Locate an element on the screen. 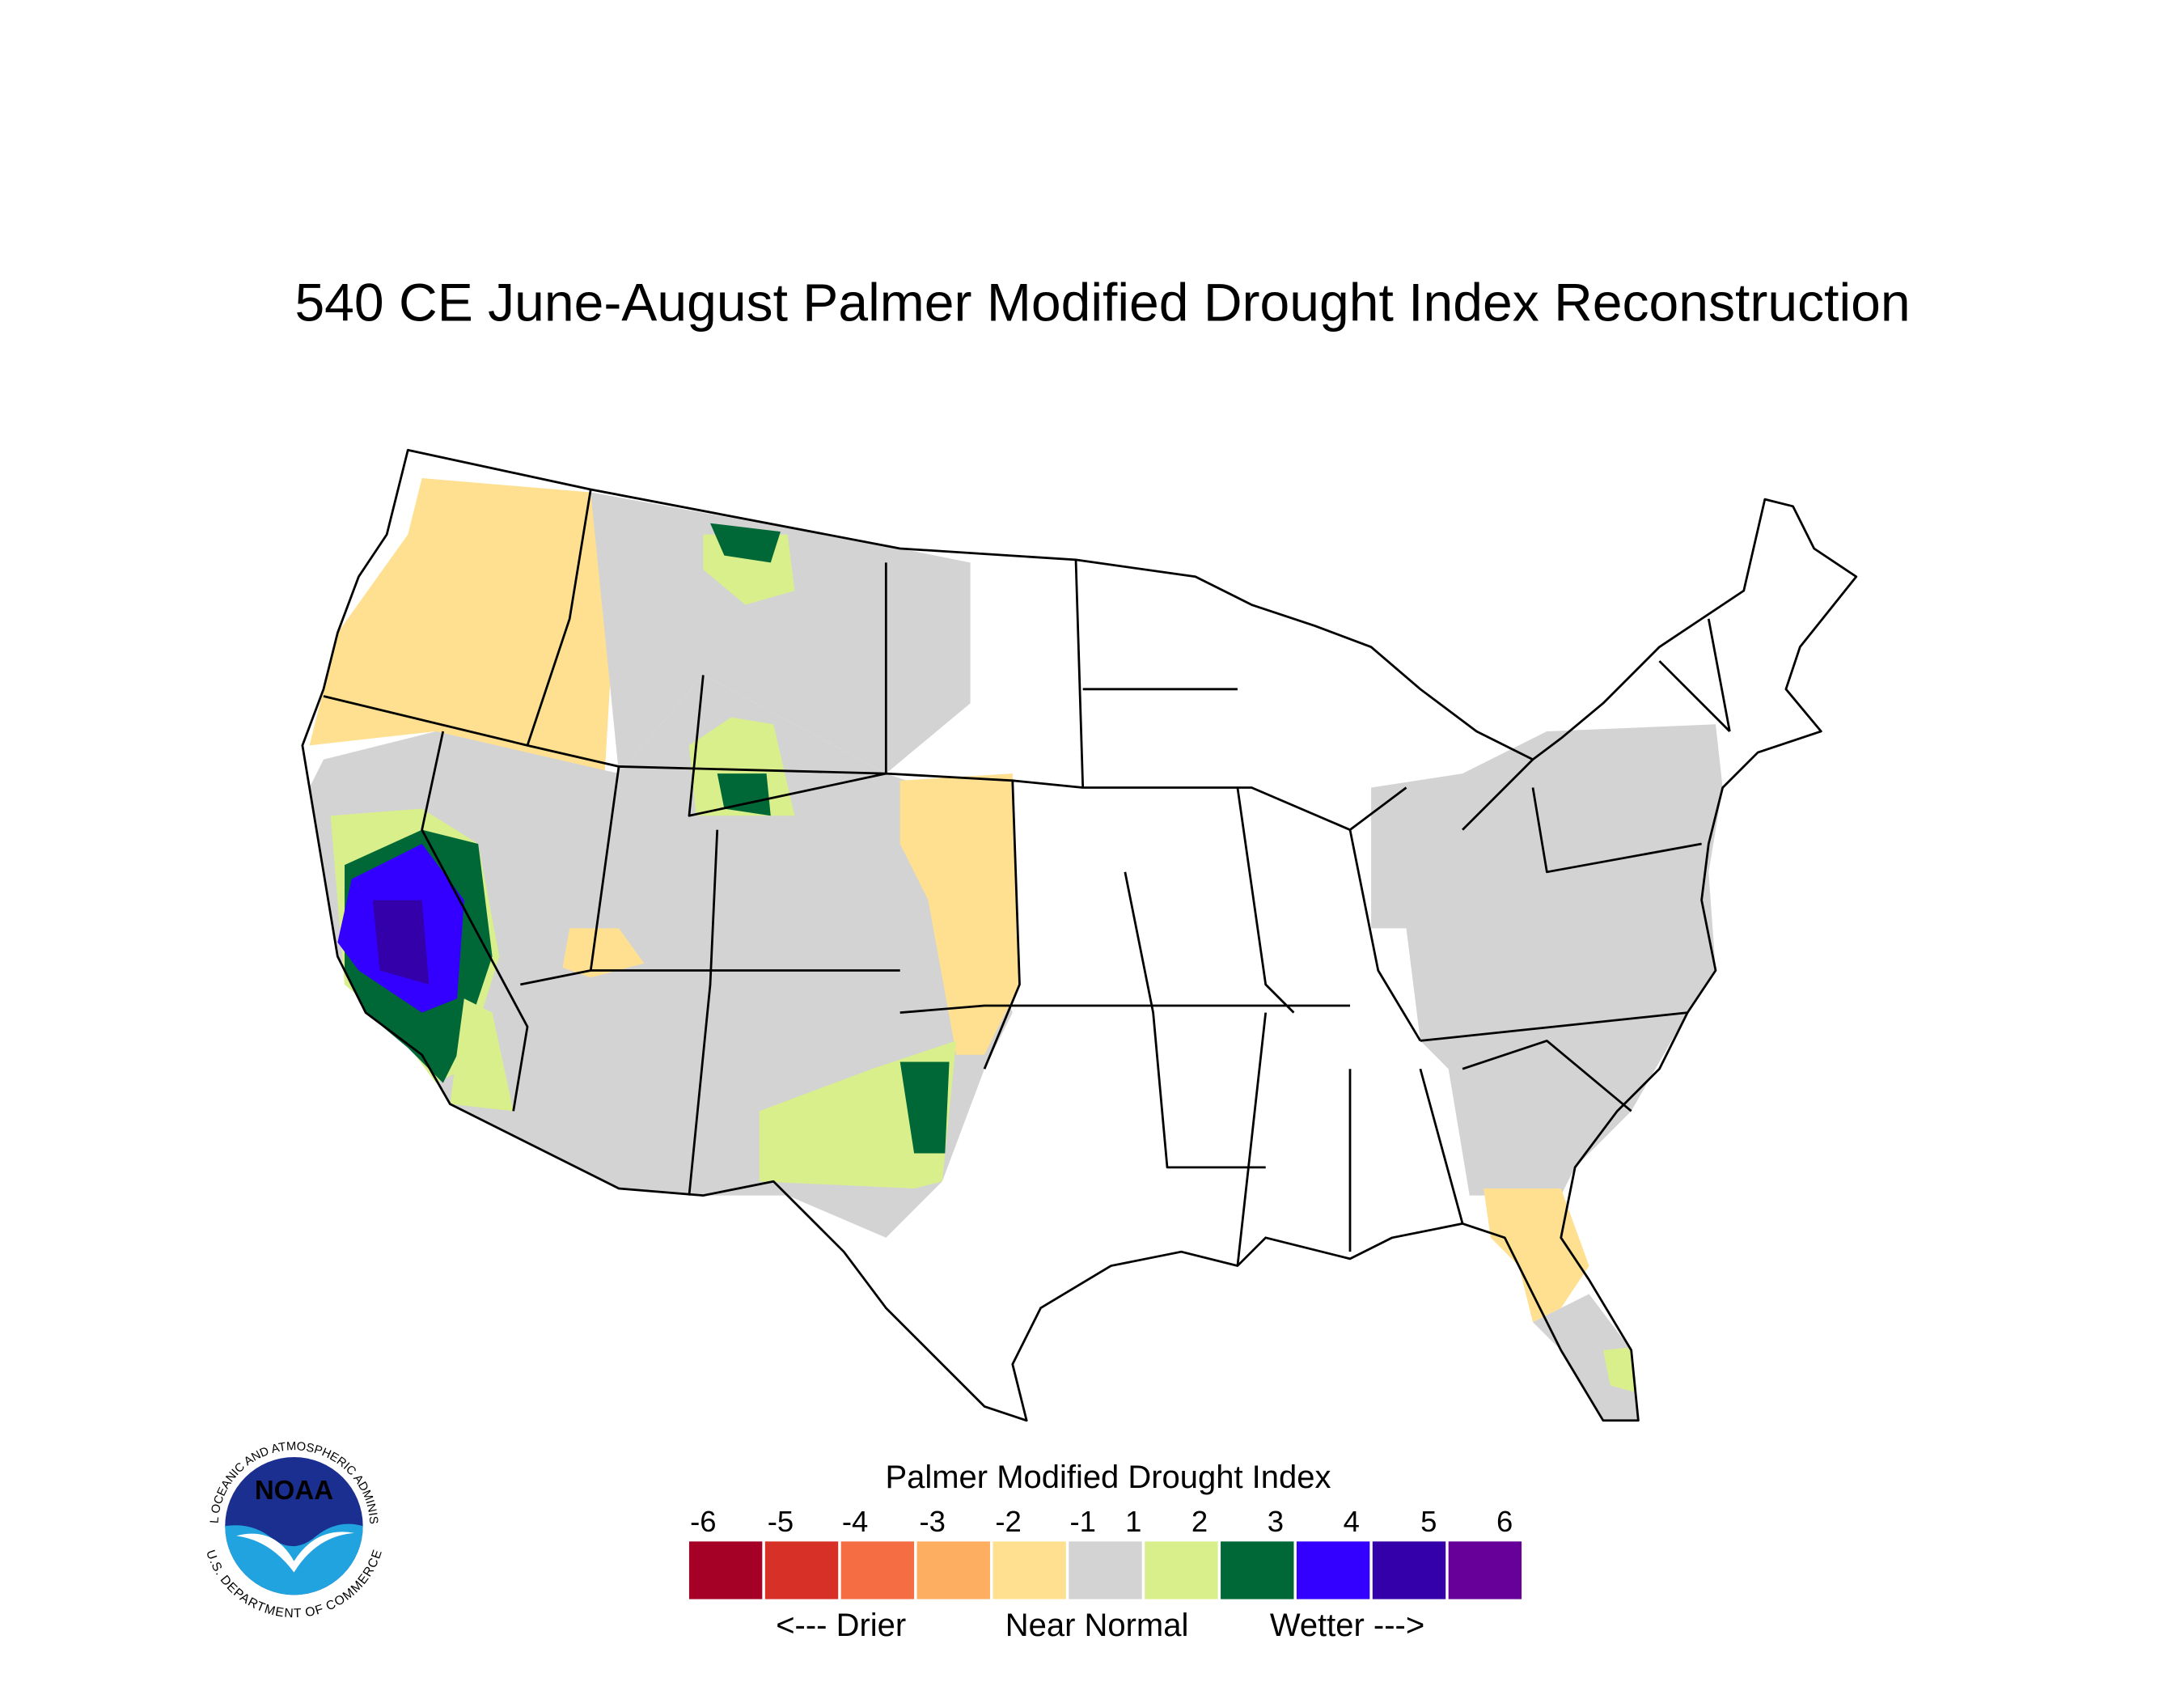 Image resolution: width=2184 pixels, height=1699 pixels. legend-tick-label: -5 is located at coordinates (781, 1521).